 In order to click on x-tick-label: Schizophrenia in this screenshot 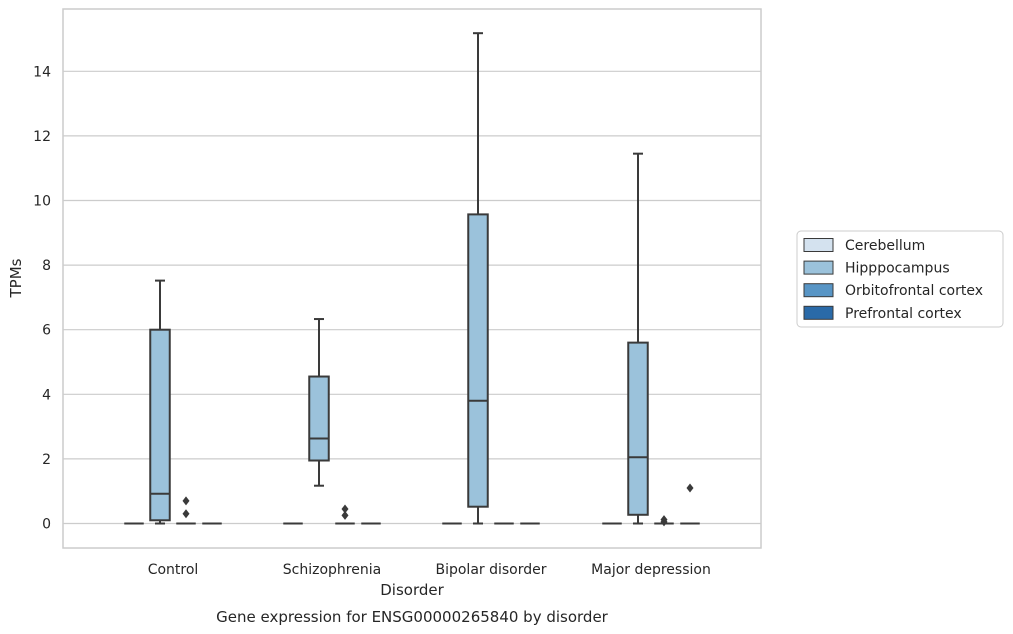, I will do `click(332, 570)`.